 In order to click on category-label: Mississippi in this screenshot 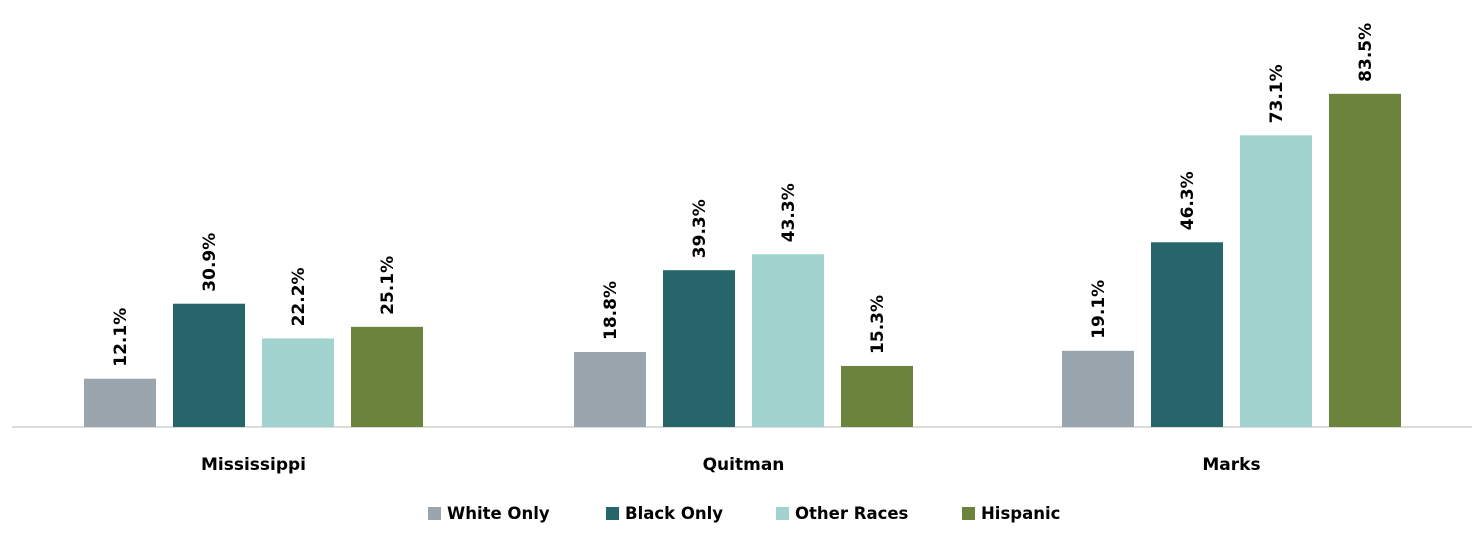, I will do `click(253, 465)`.